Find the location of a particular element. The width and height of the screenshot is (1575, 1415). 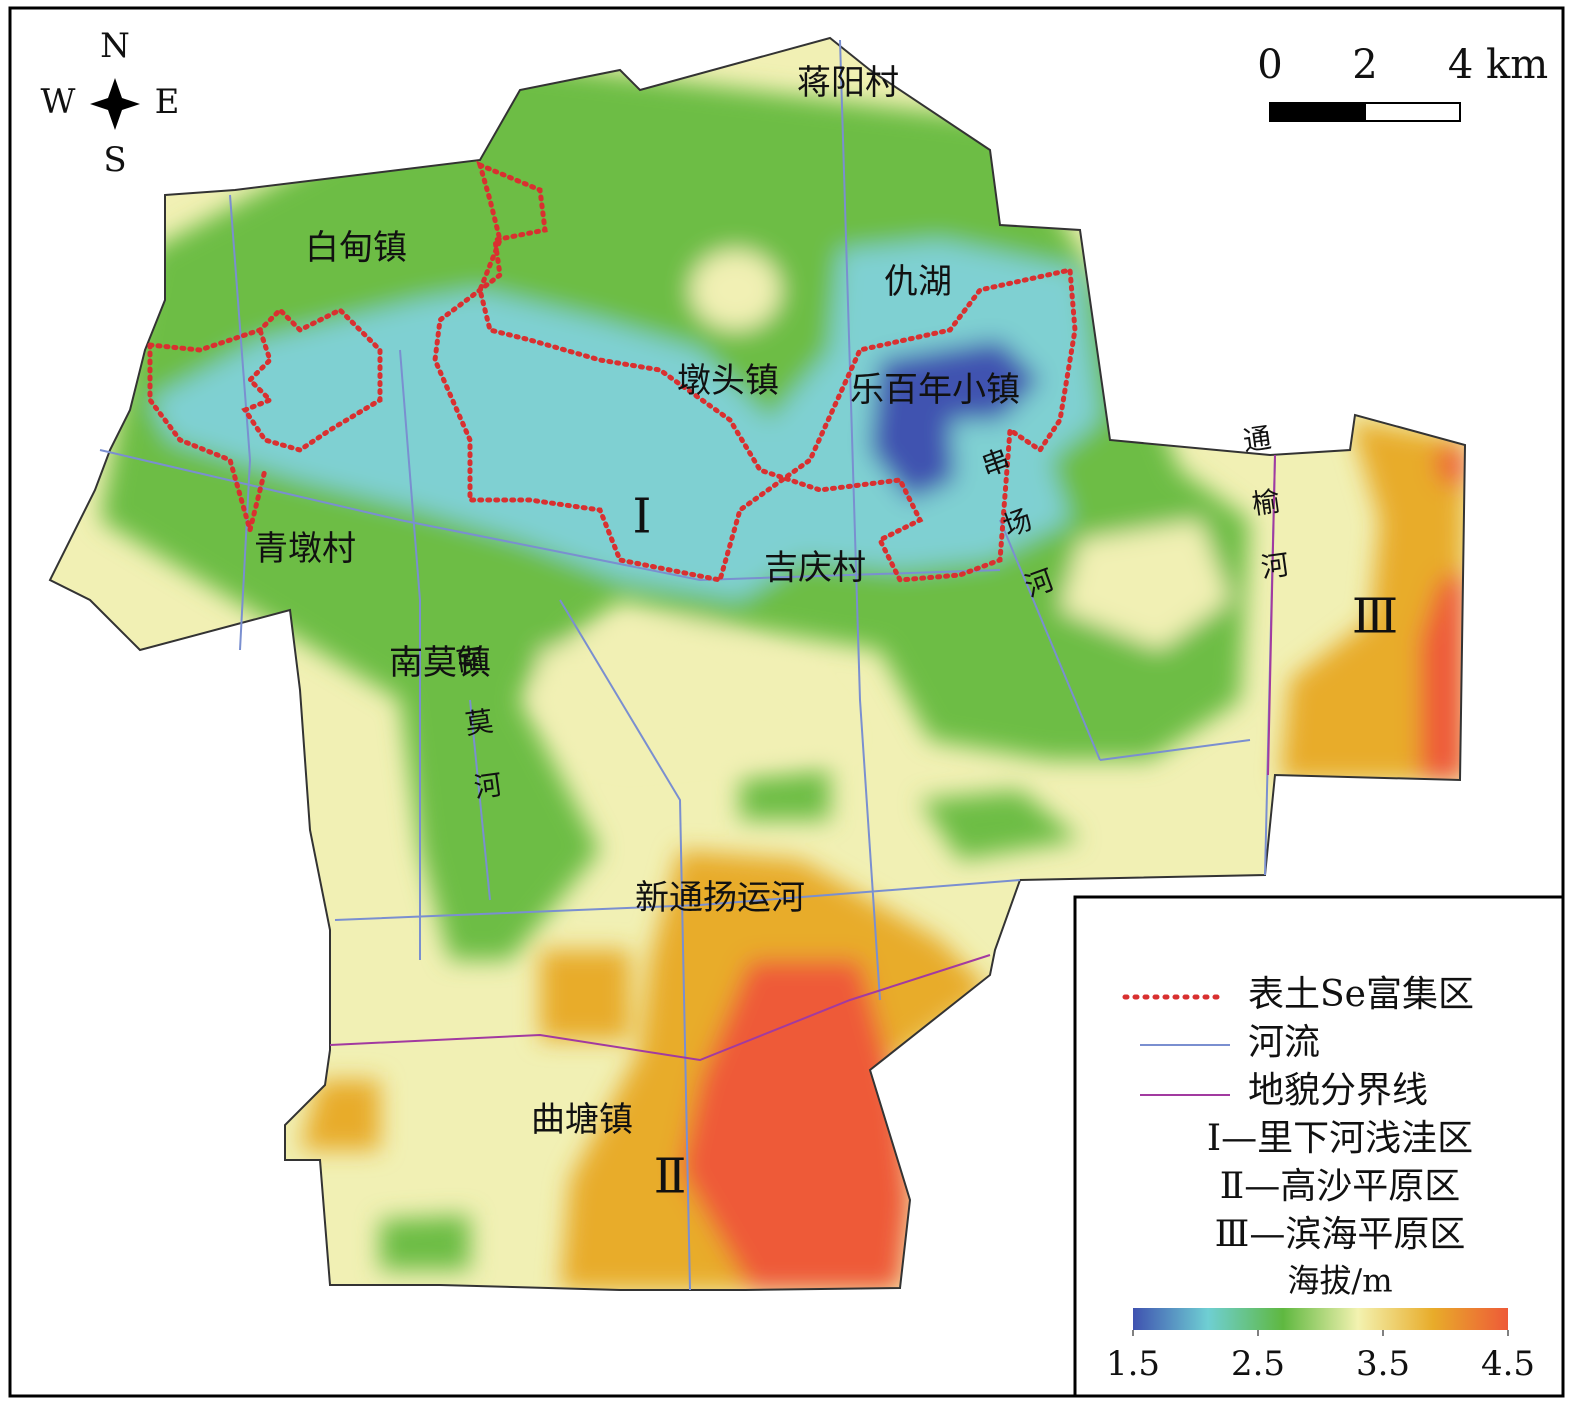

place-label: 白甸镇 is located at coordinates (356, 248).